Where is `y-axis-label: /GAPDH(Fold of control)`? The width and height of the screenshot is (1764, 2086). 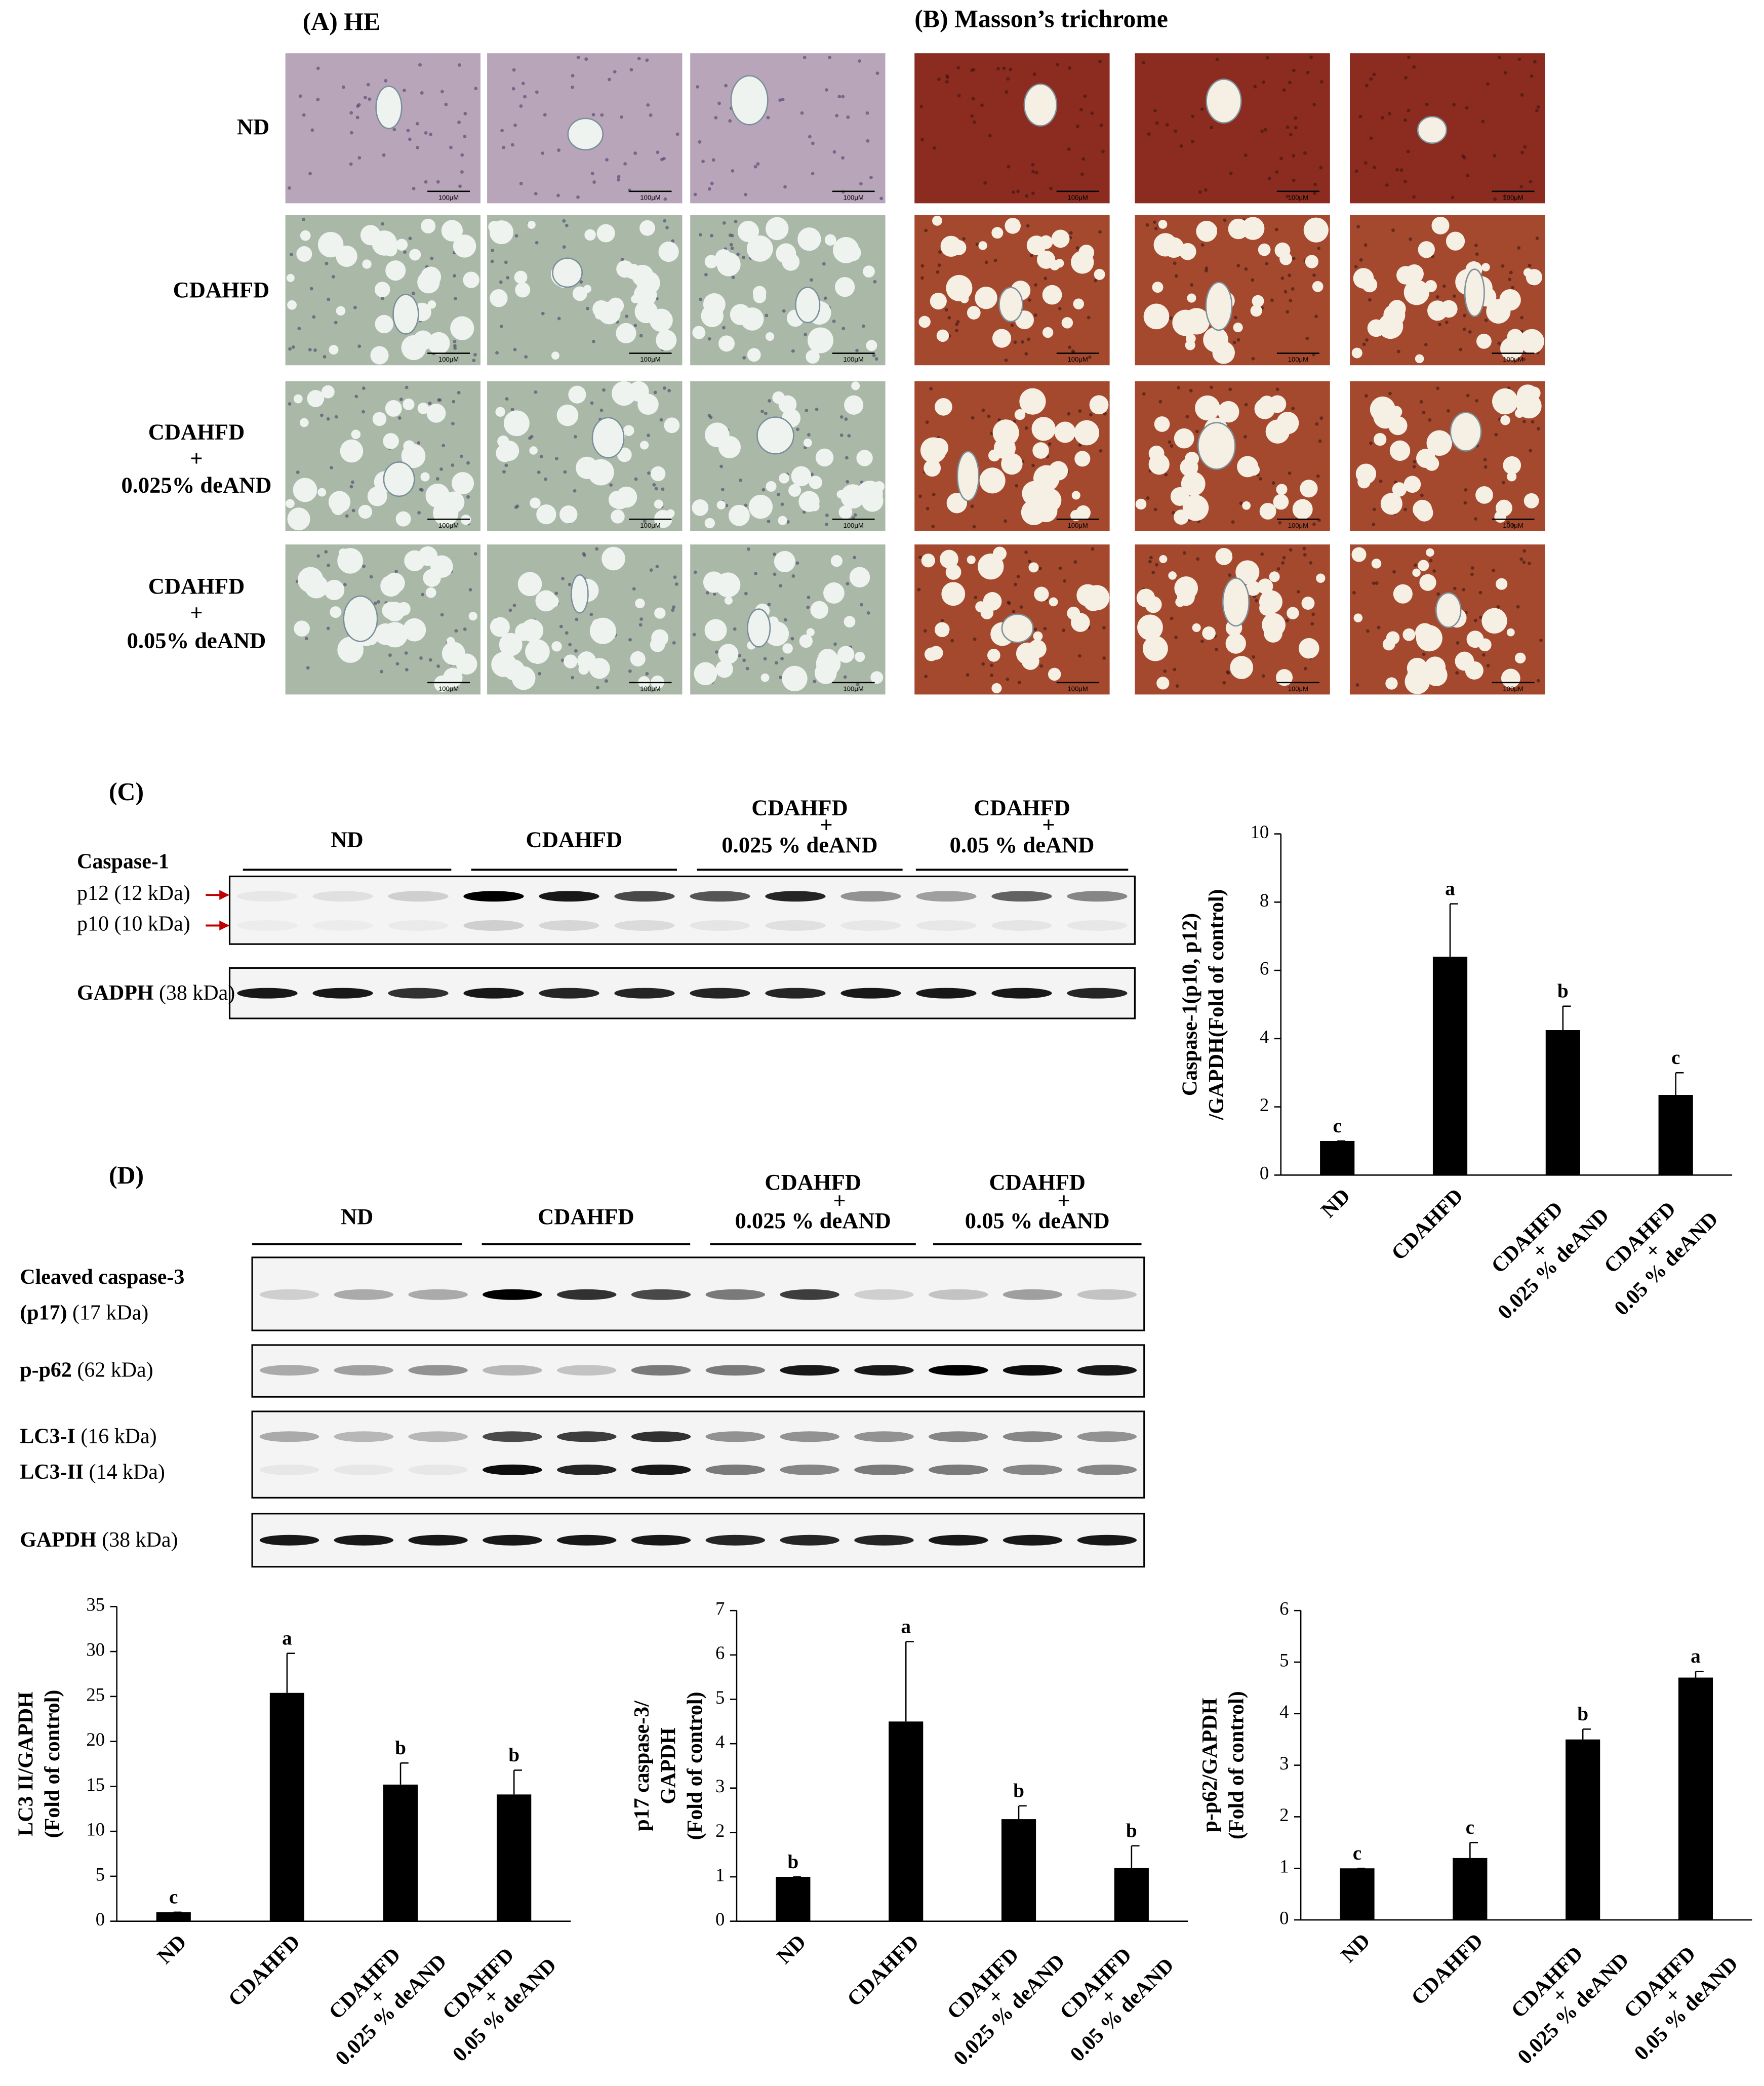
y-axis-label: /GAPDH(Fold of control) is located at coordinates (1216, 1005).